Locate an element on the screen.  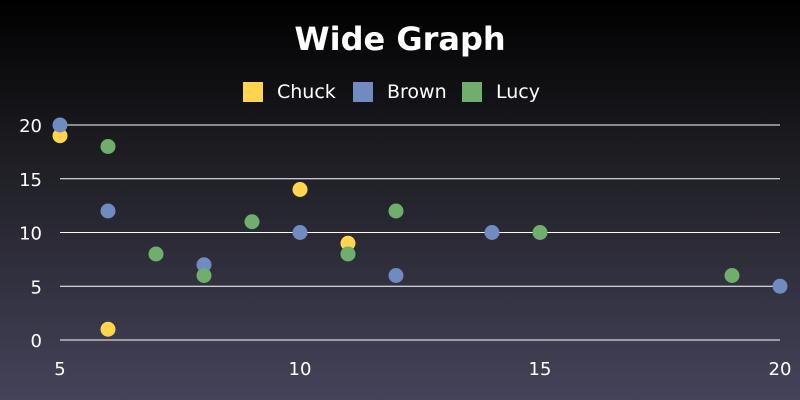
y-tick-label-20: 20 is located at coordinates (30, 126).